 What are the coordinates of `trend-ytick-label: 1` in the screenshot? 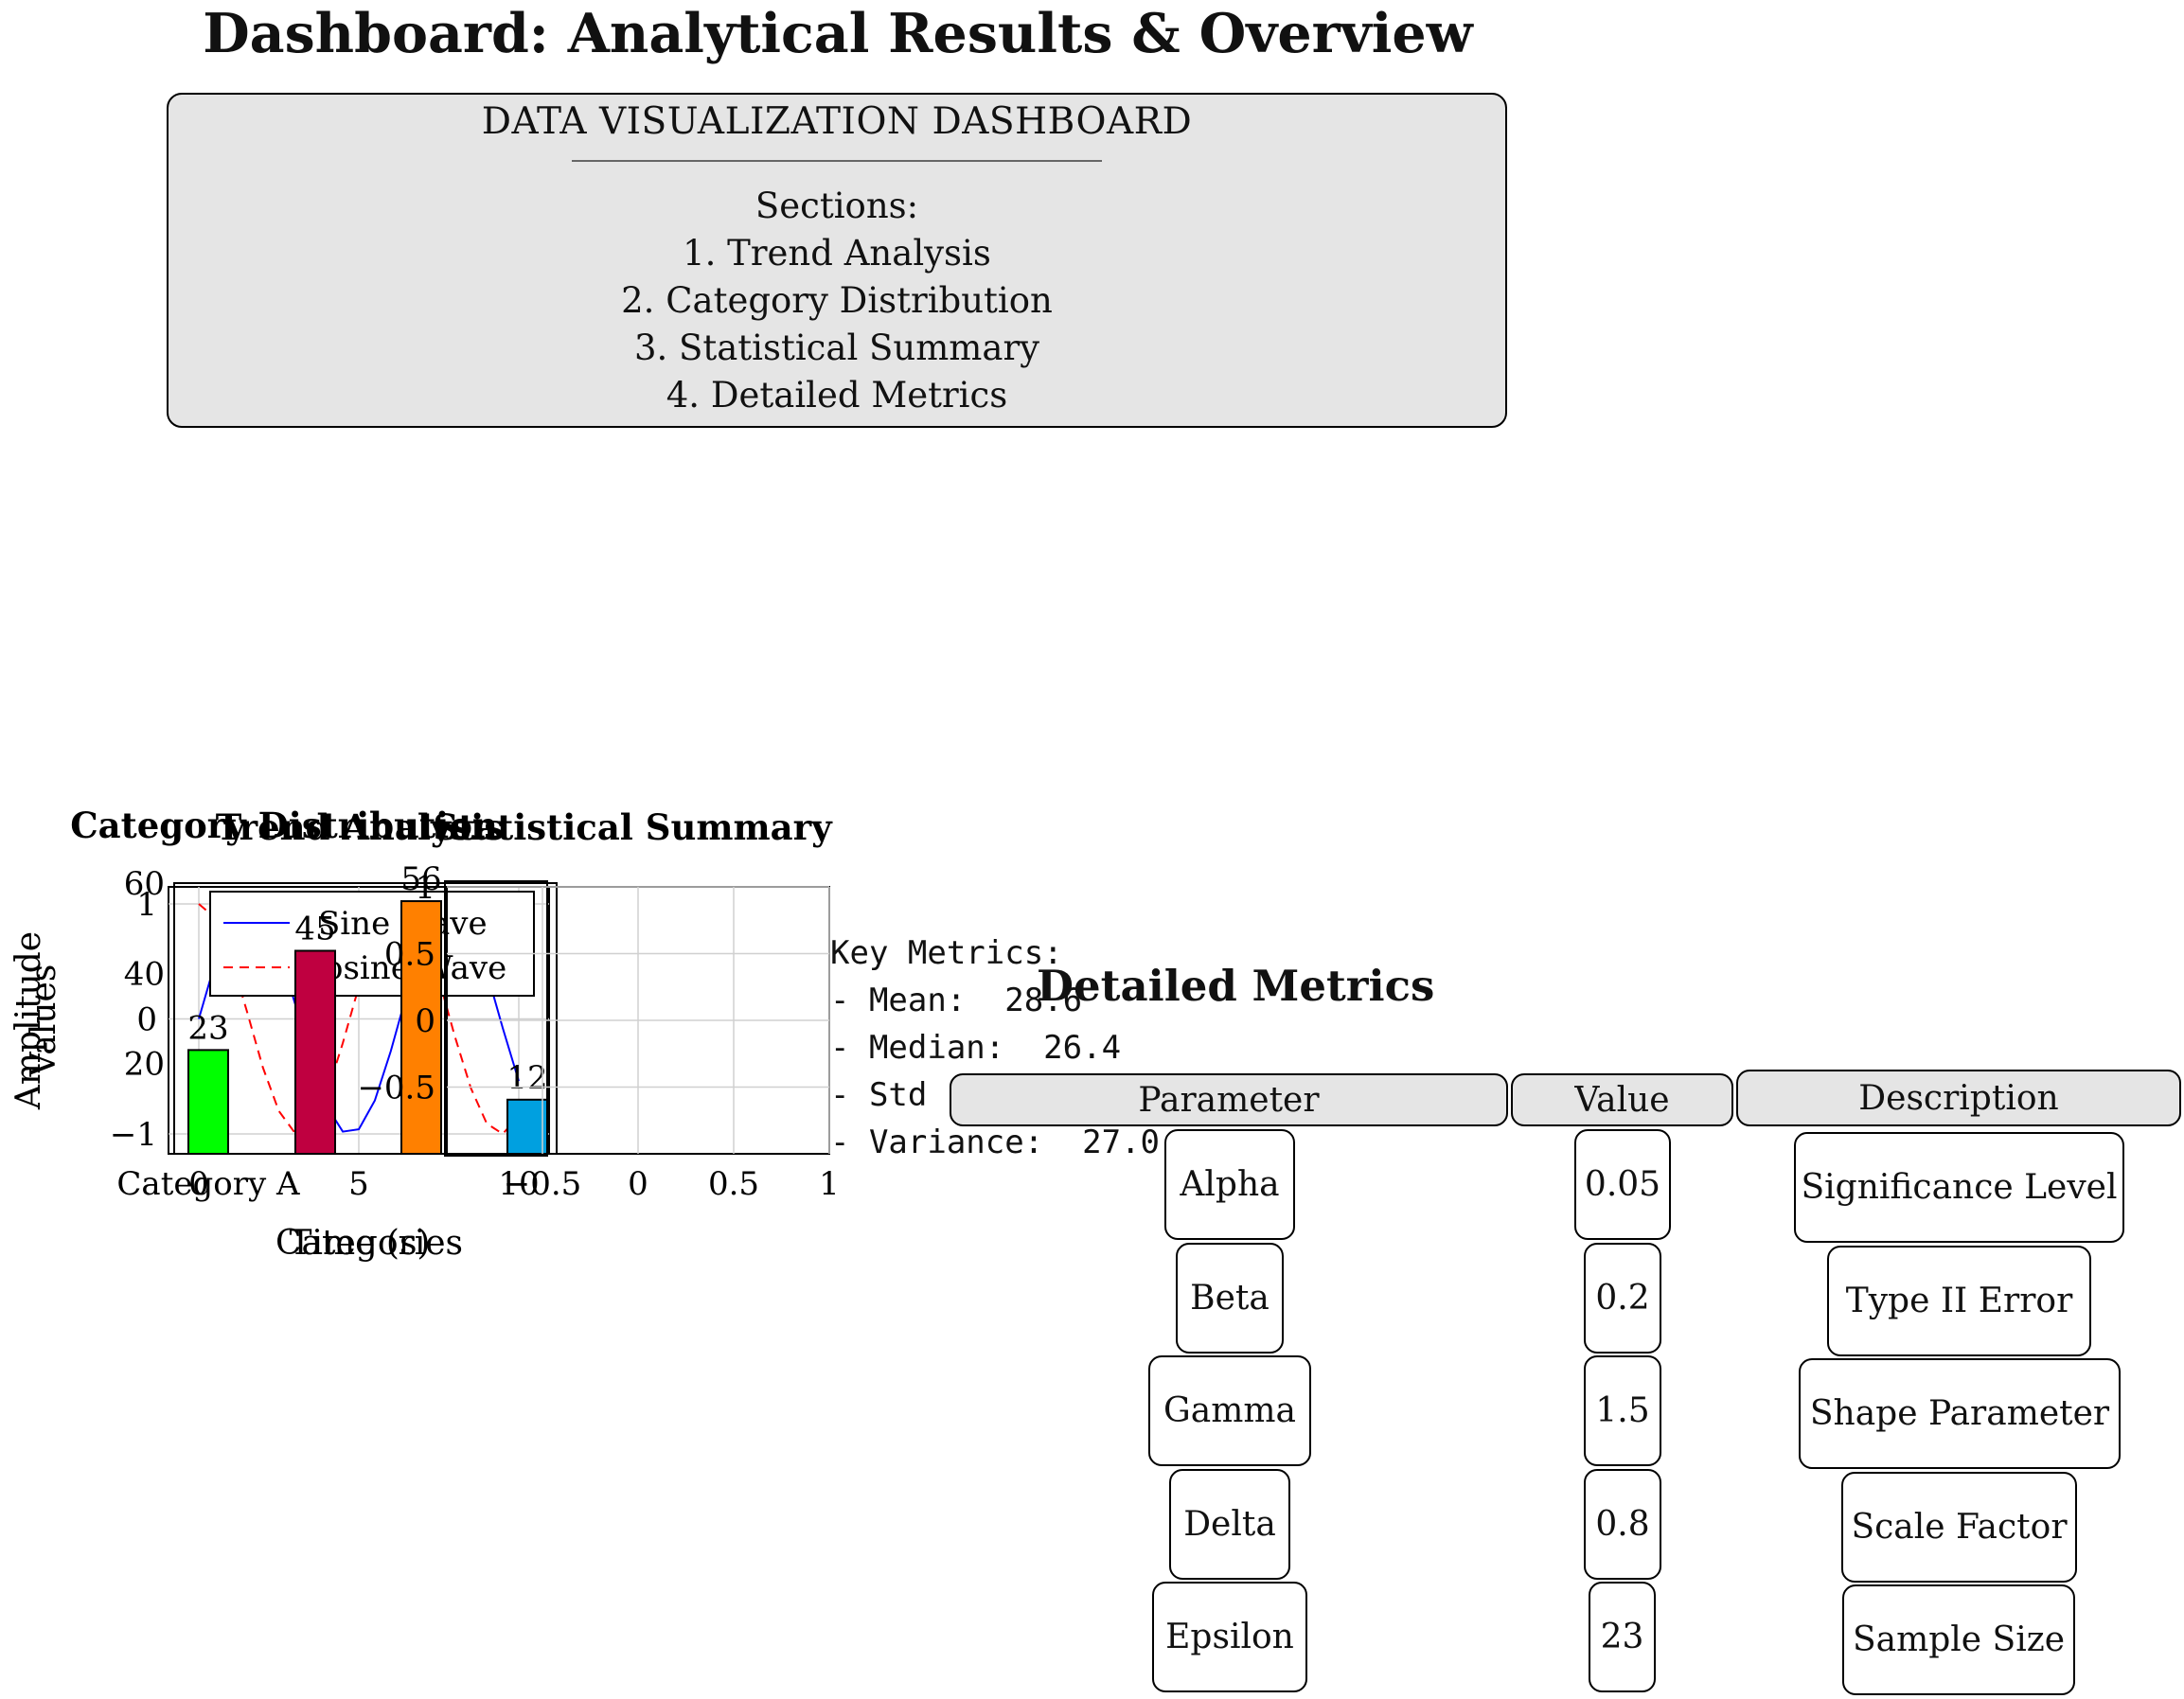 It's located at (146, 905).